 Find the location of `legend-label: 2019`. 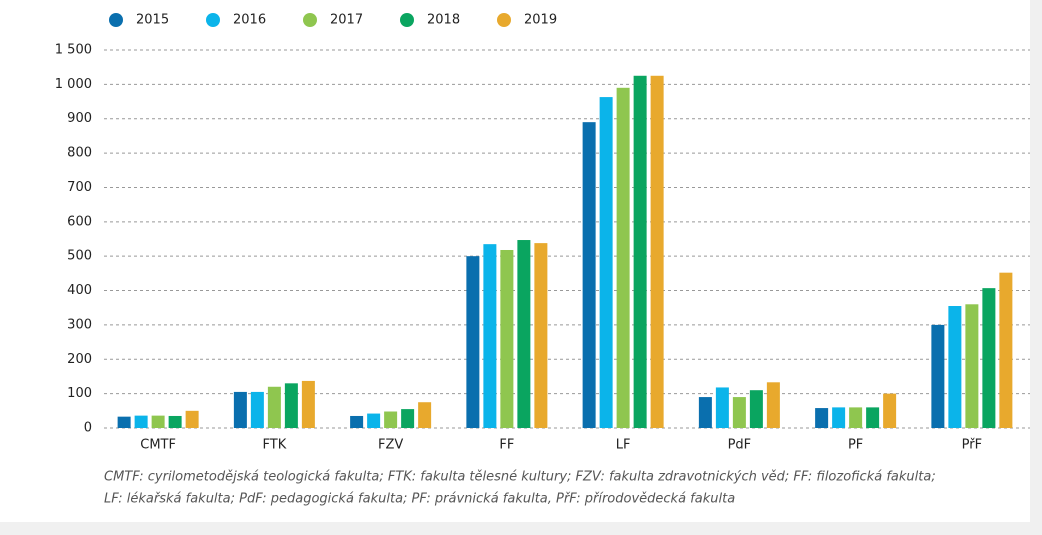

legend-label: 2019 is located at coordinates (540, 20).